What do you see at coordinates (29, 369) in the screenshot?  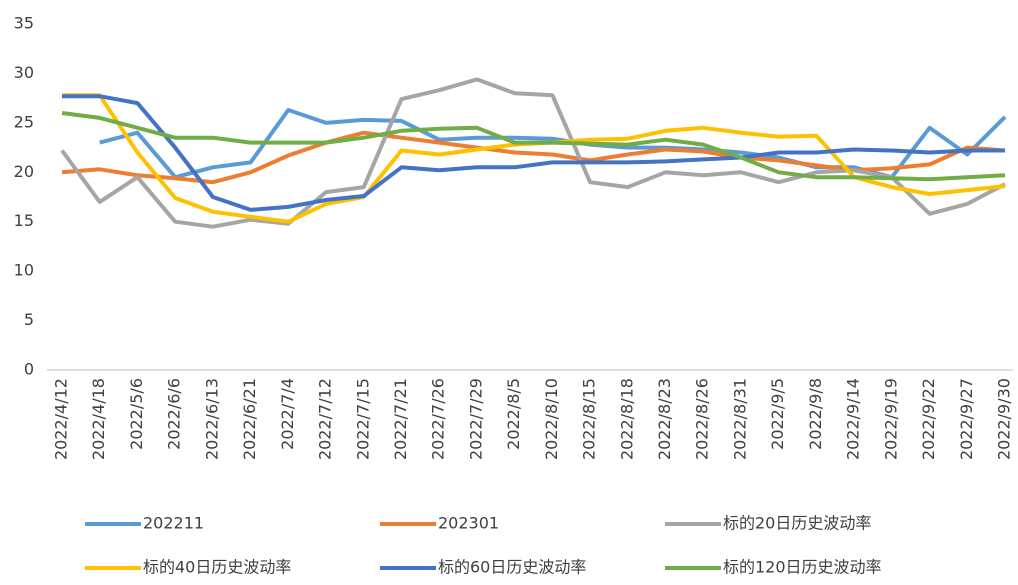 I see `y-tick-label: 0` at bounding box center [29, 369].